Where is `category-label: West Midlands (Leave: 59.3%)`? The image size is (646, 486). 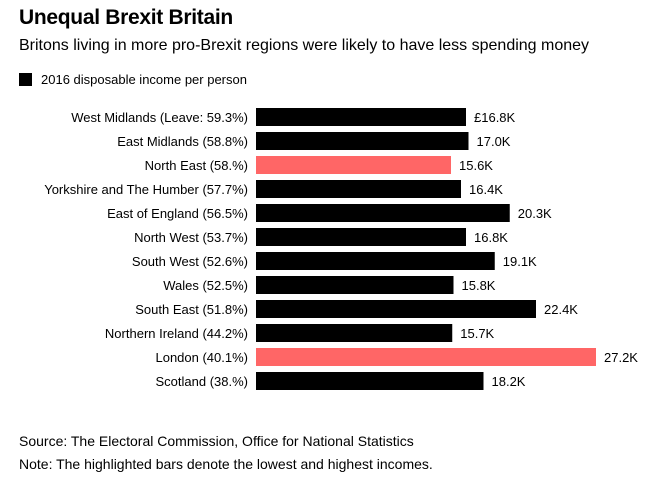 category-label: West Midlands (Leave: 59.3%) is located at coordinates (159, 117).